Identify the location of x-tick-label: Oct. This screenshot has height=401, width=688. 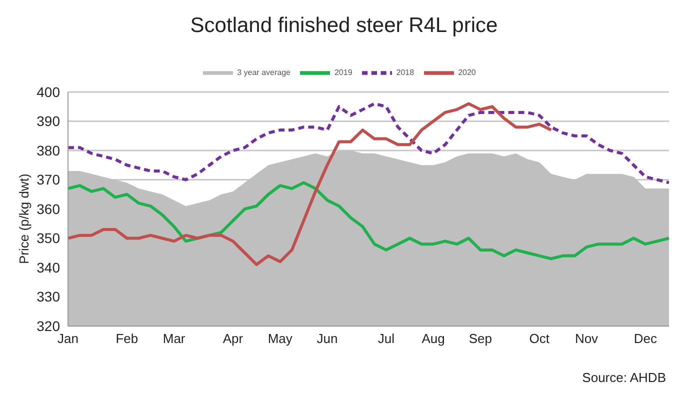
(539, 338).